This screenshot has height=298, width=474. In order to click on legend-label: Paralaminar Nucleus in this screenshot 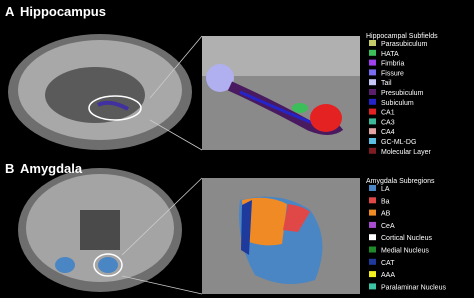, I will do `click(413, 287)`.